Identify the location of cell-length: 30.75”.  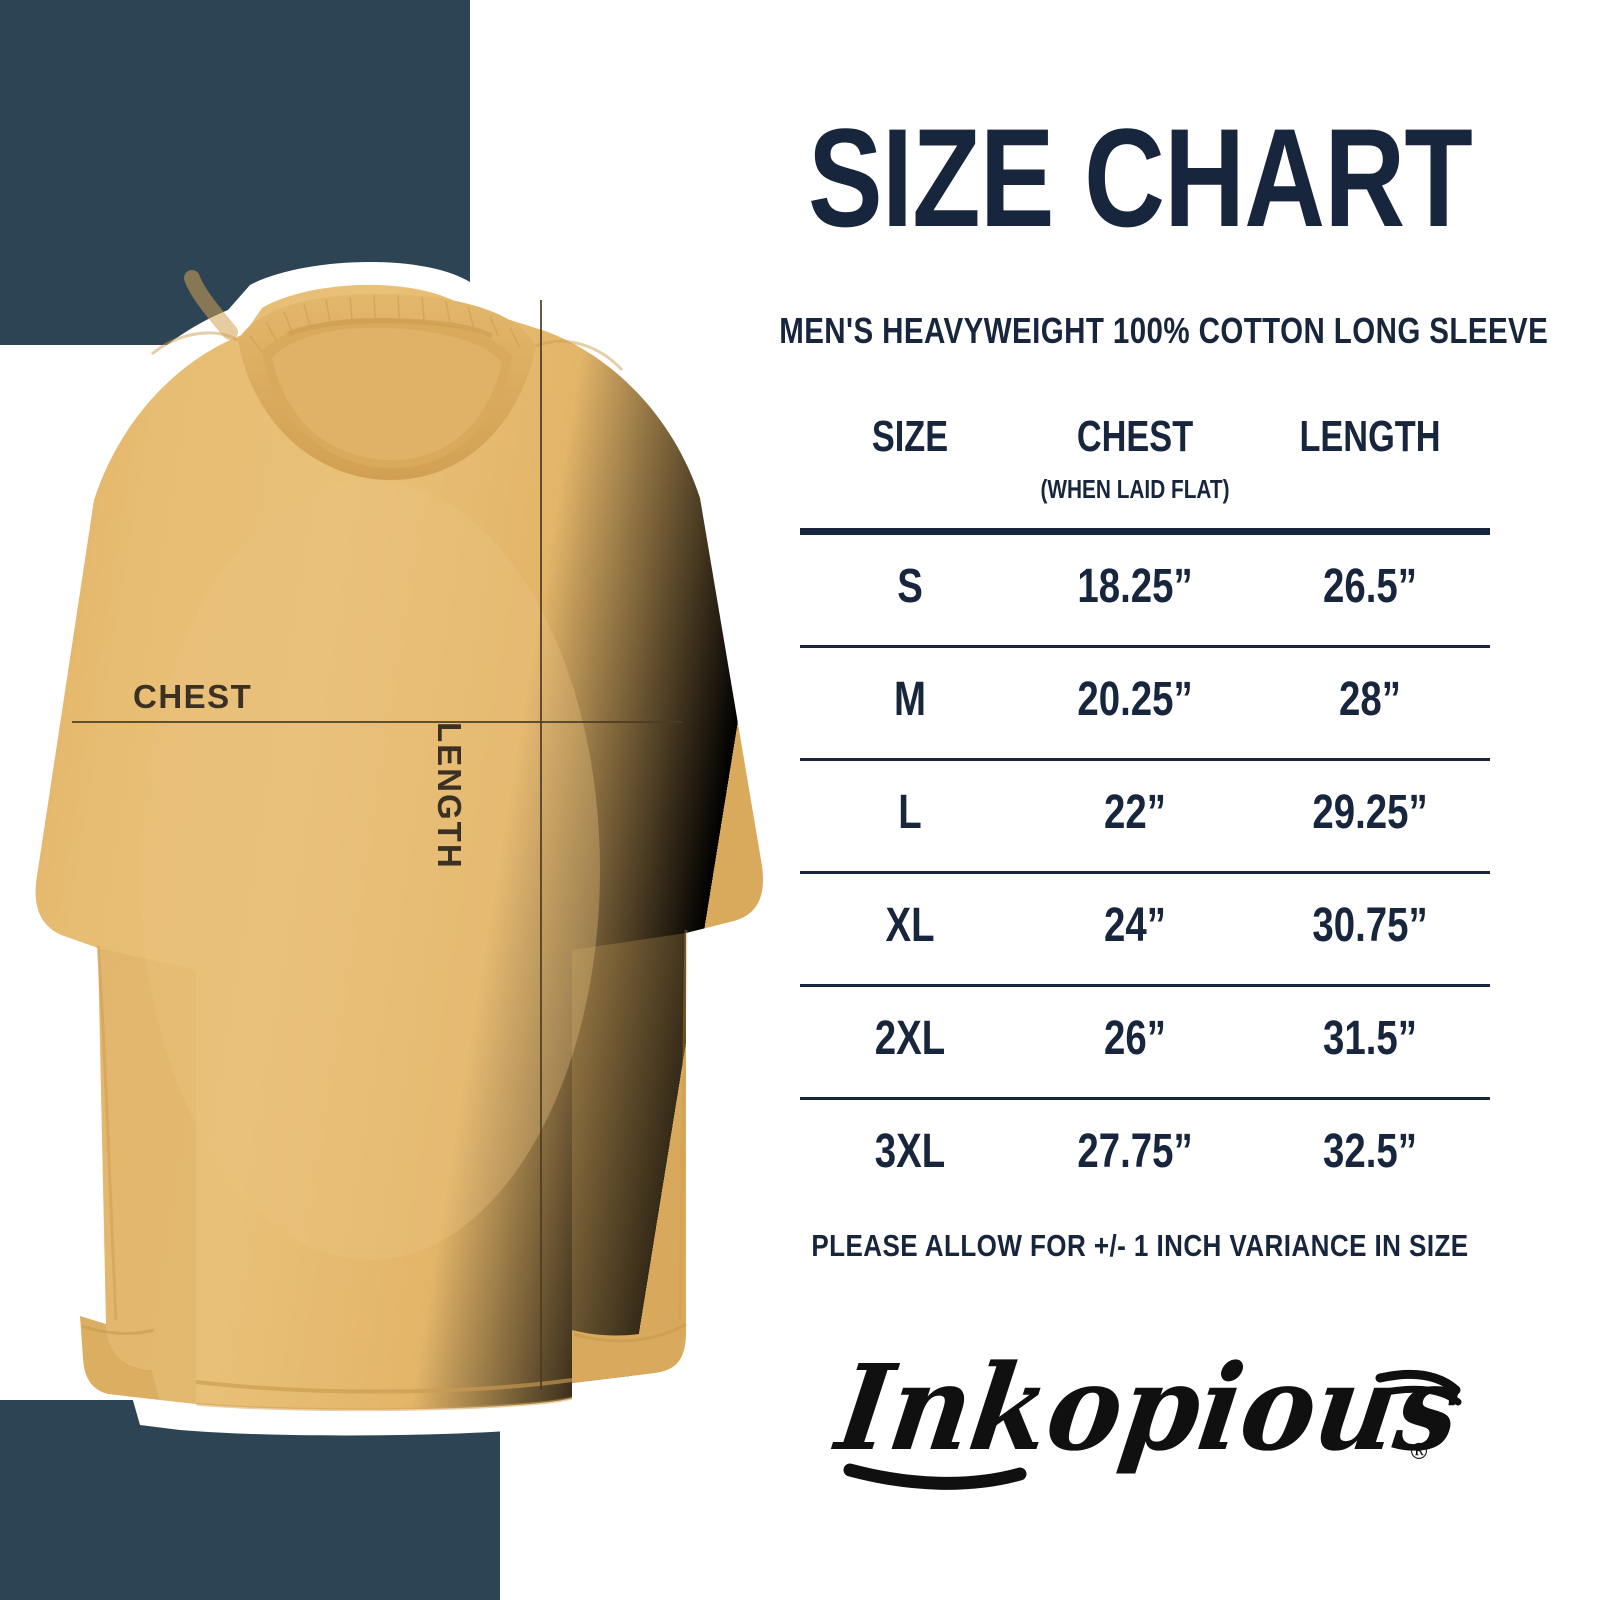
(1370, 925).